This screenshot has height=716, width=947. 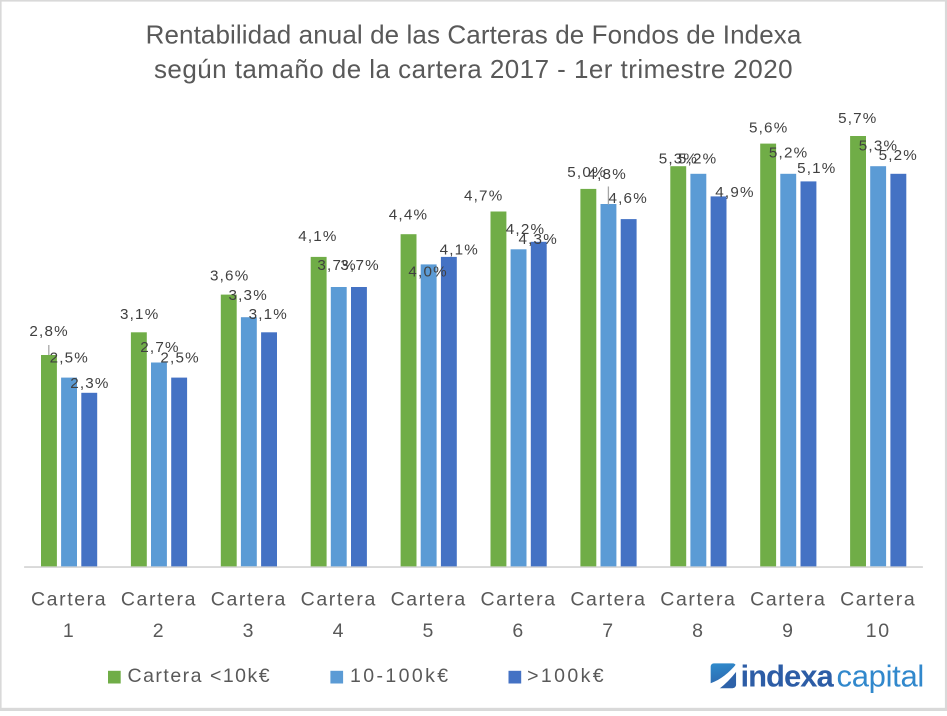 What do you see at coordinates (586, 172) in the screenshot?
I see `svg-text: 5,0%` at bounding box center [586, 172].